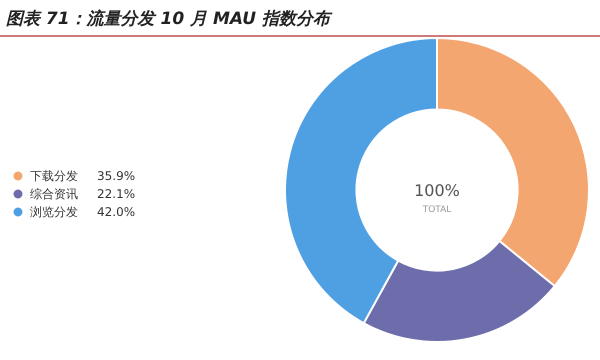 This screenshot has width=600, height=360. What do you see at coordinates (116, 212) in the screenshot?
I see `data-label: 42.0%` at bounding box center [116, 212].